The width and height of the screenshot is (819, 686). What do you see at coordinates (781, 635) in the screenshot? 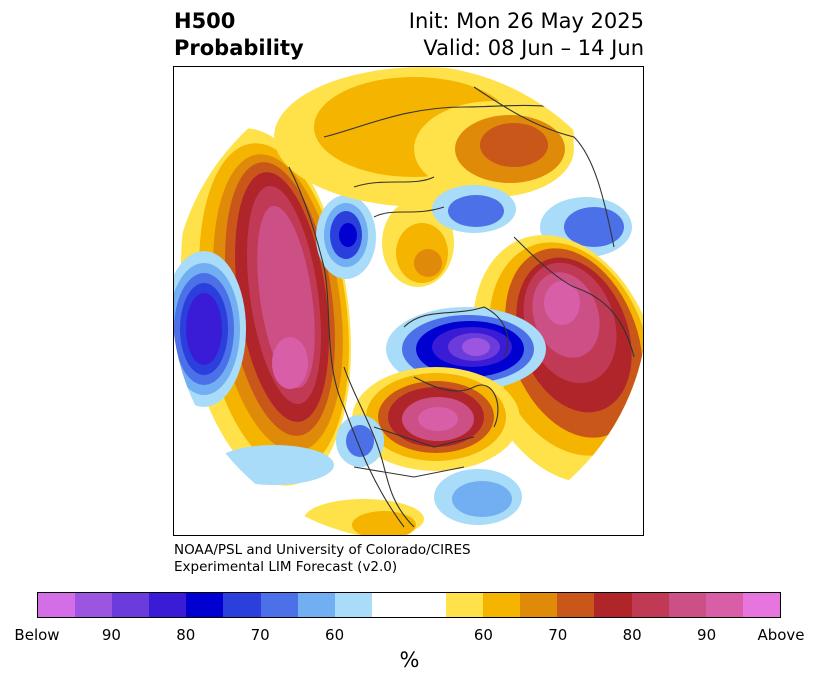
I see `colorbar-tick-label: Above` at bounding box center [781, 635].